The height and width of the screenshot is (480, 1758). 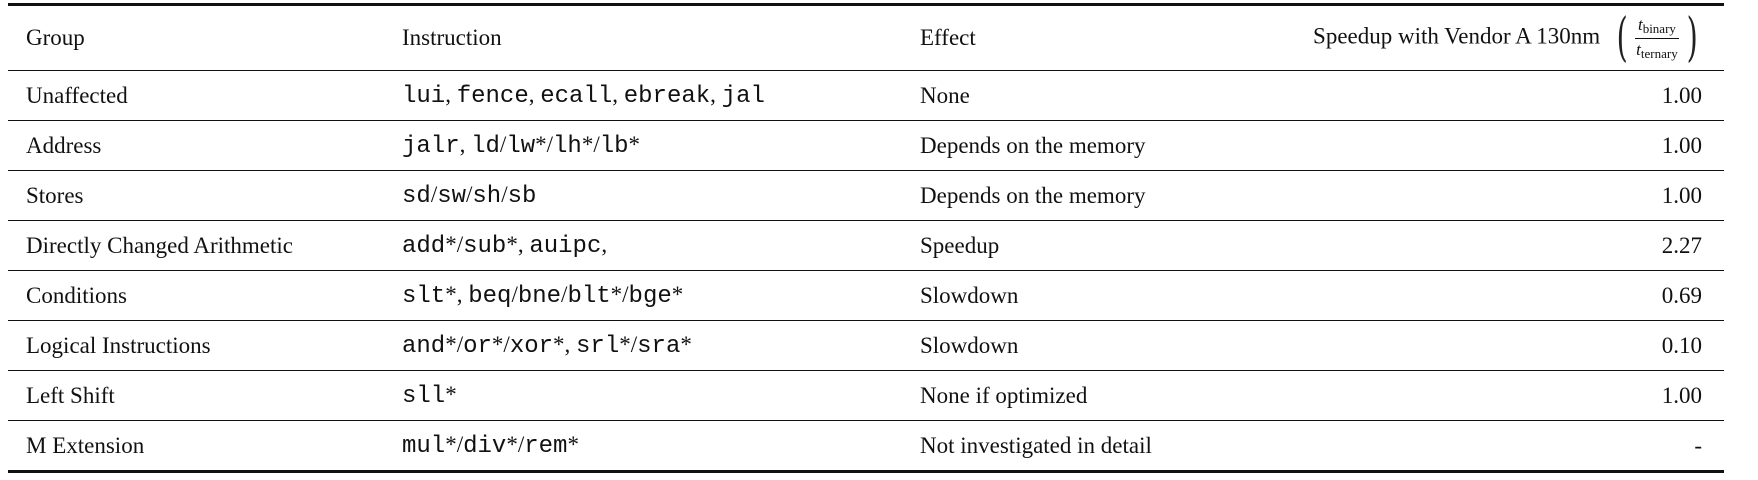 I want to click on instruction-mnemonic: sub, so click(x=485, y=246).